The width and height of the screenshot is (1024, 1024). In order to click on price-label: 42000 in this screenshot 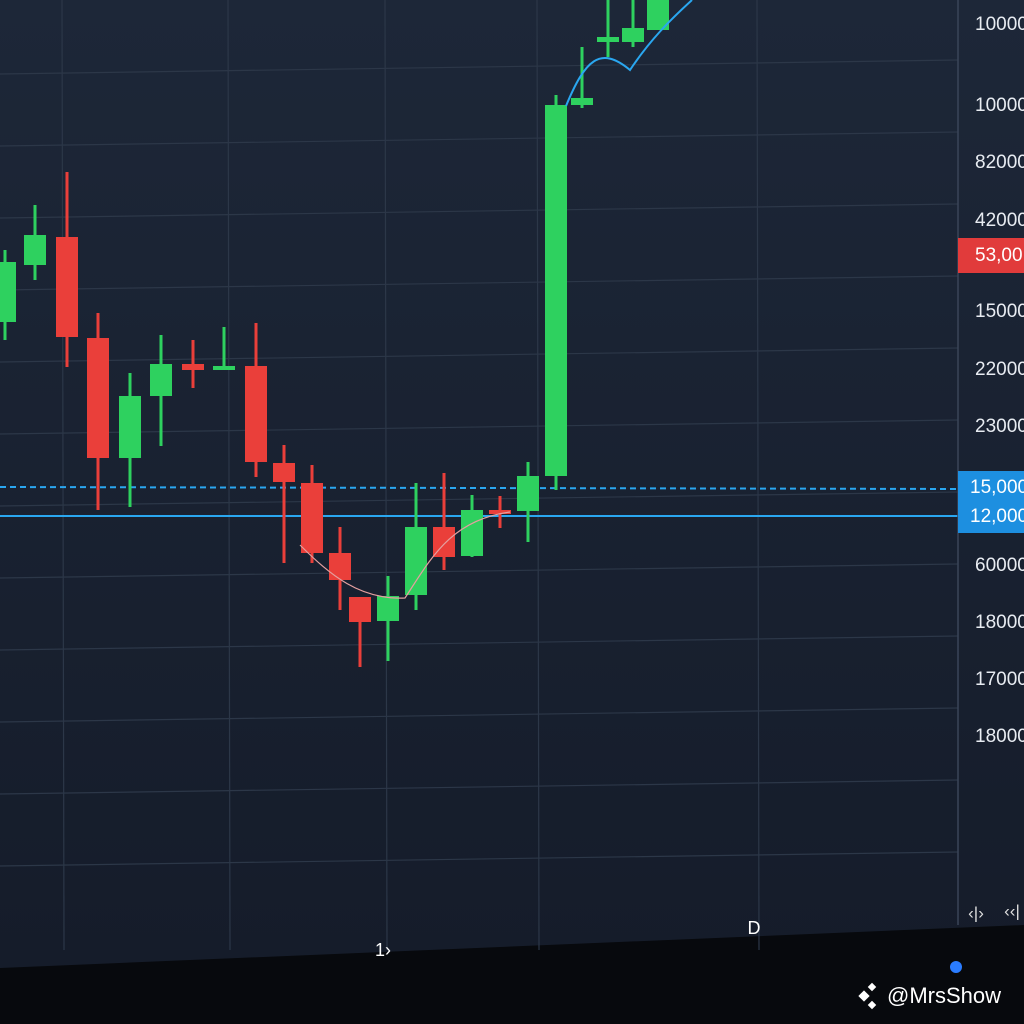, I will do `click(999, 220)`.